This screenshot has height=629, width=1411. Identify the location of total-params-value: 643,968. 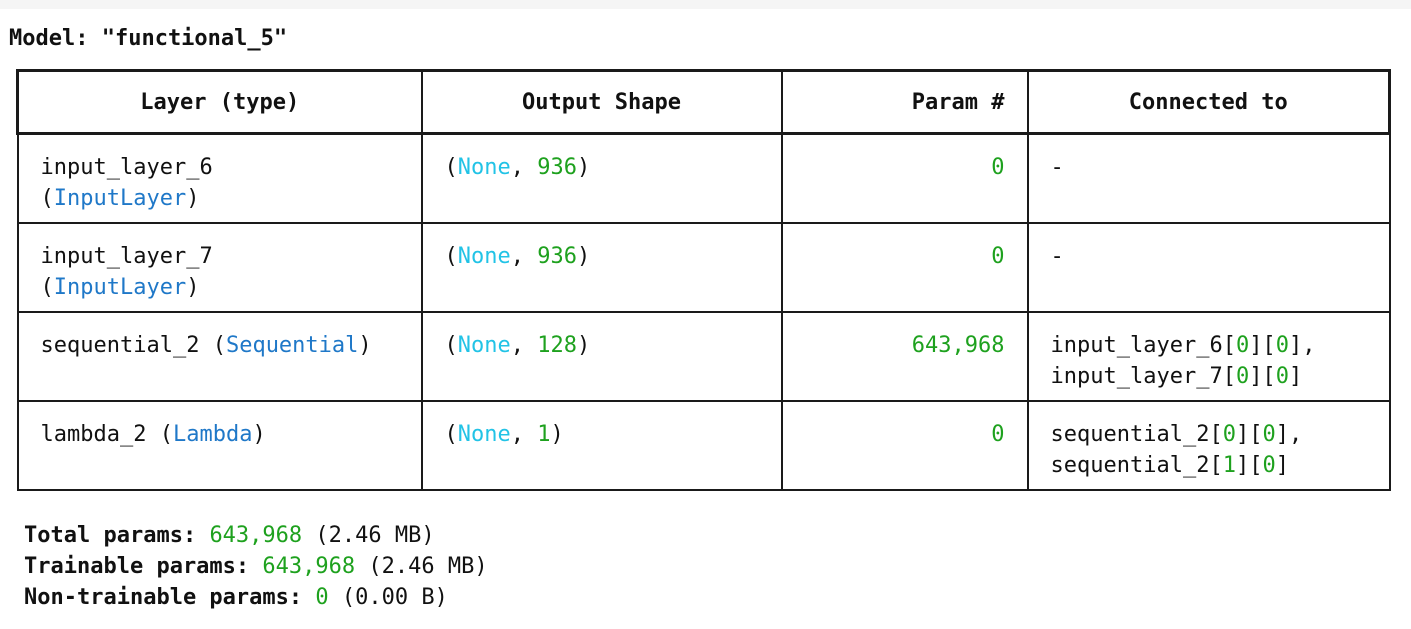
(256, 535).